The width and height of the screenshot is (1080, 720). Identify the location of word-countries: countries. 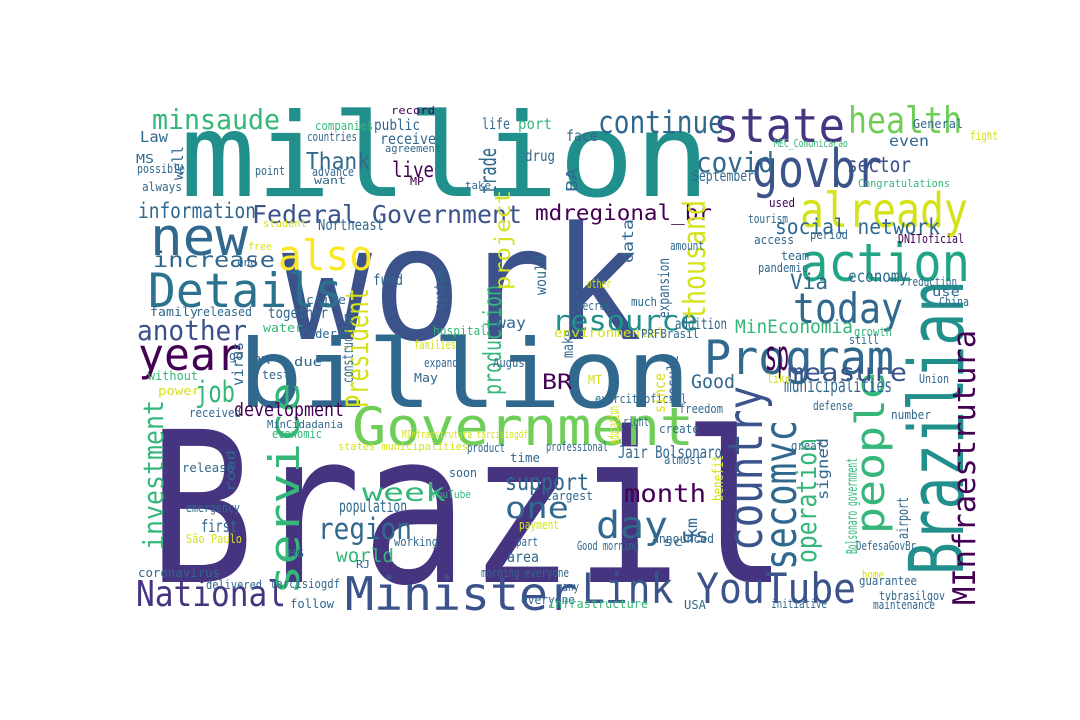
(332, 136).